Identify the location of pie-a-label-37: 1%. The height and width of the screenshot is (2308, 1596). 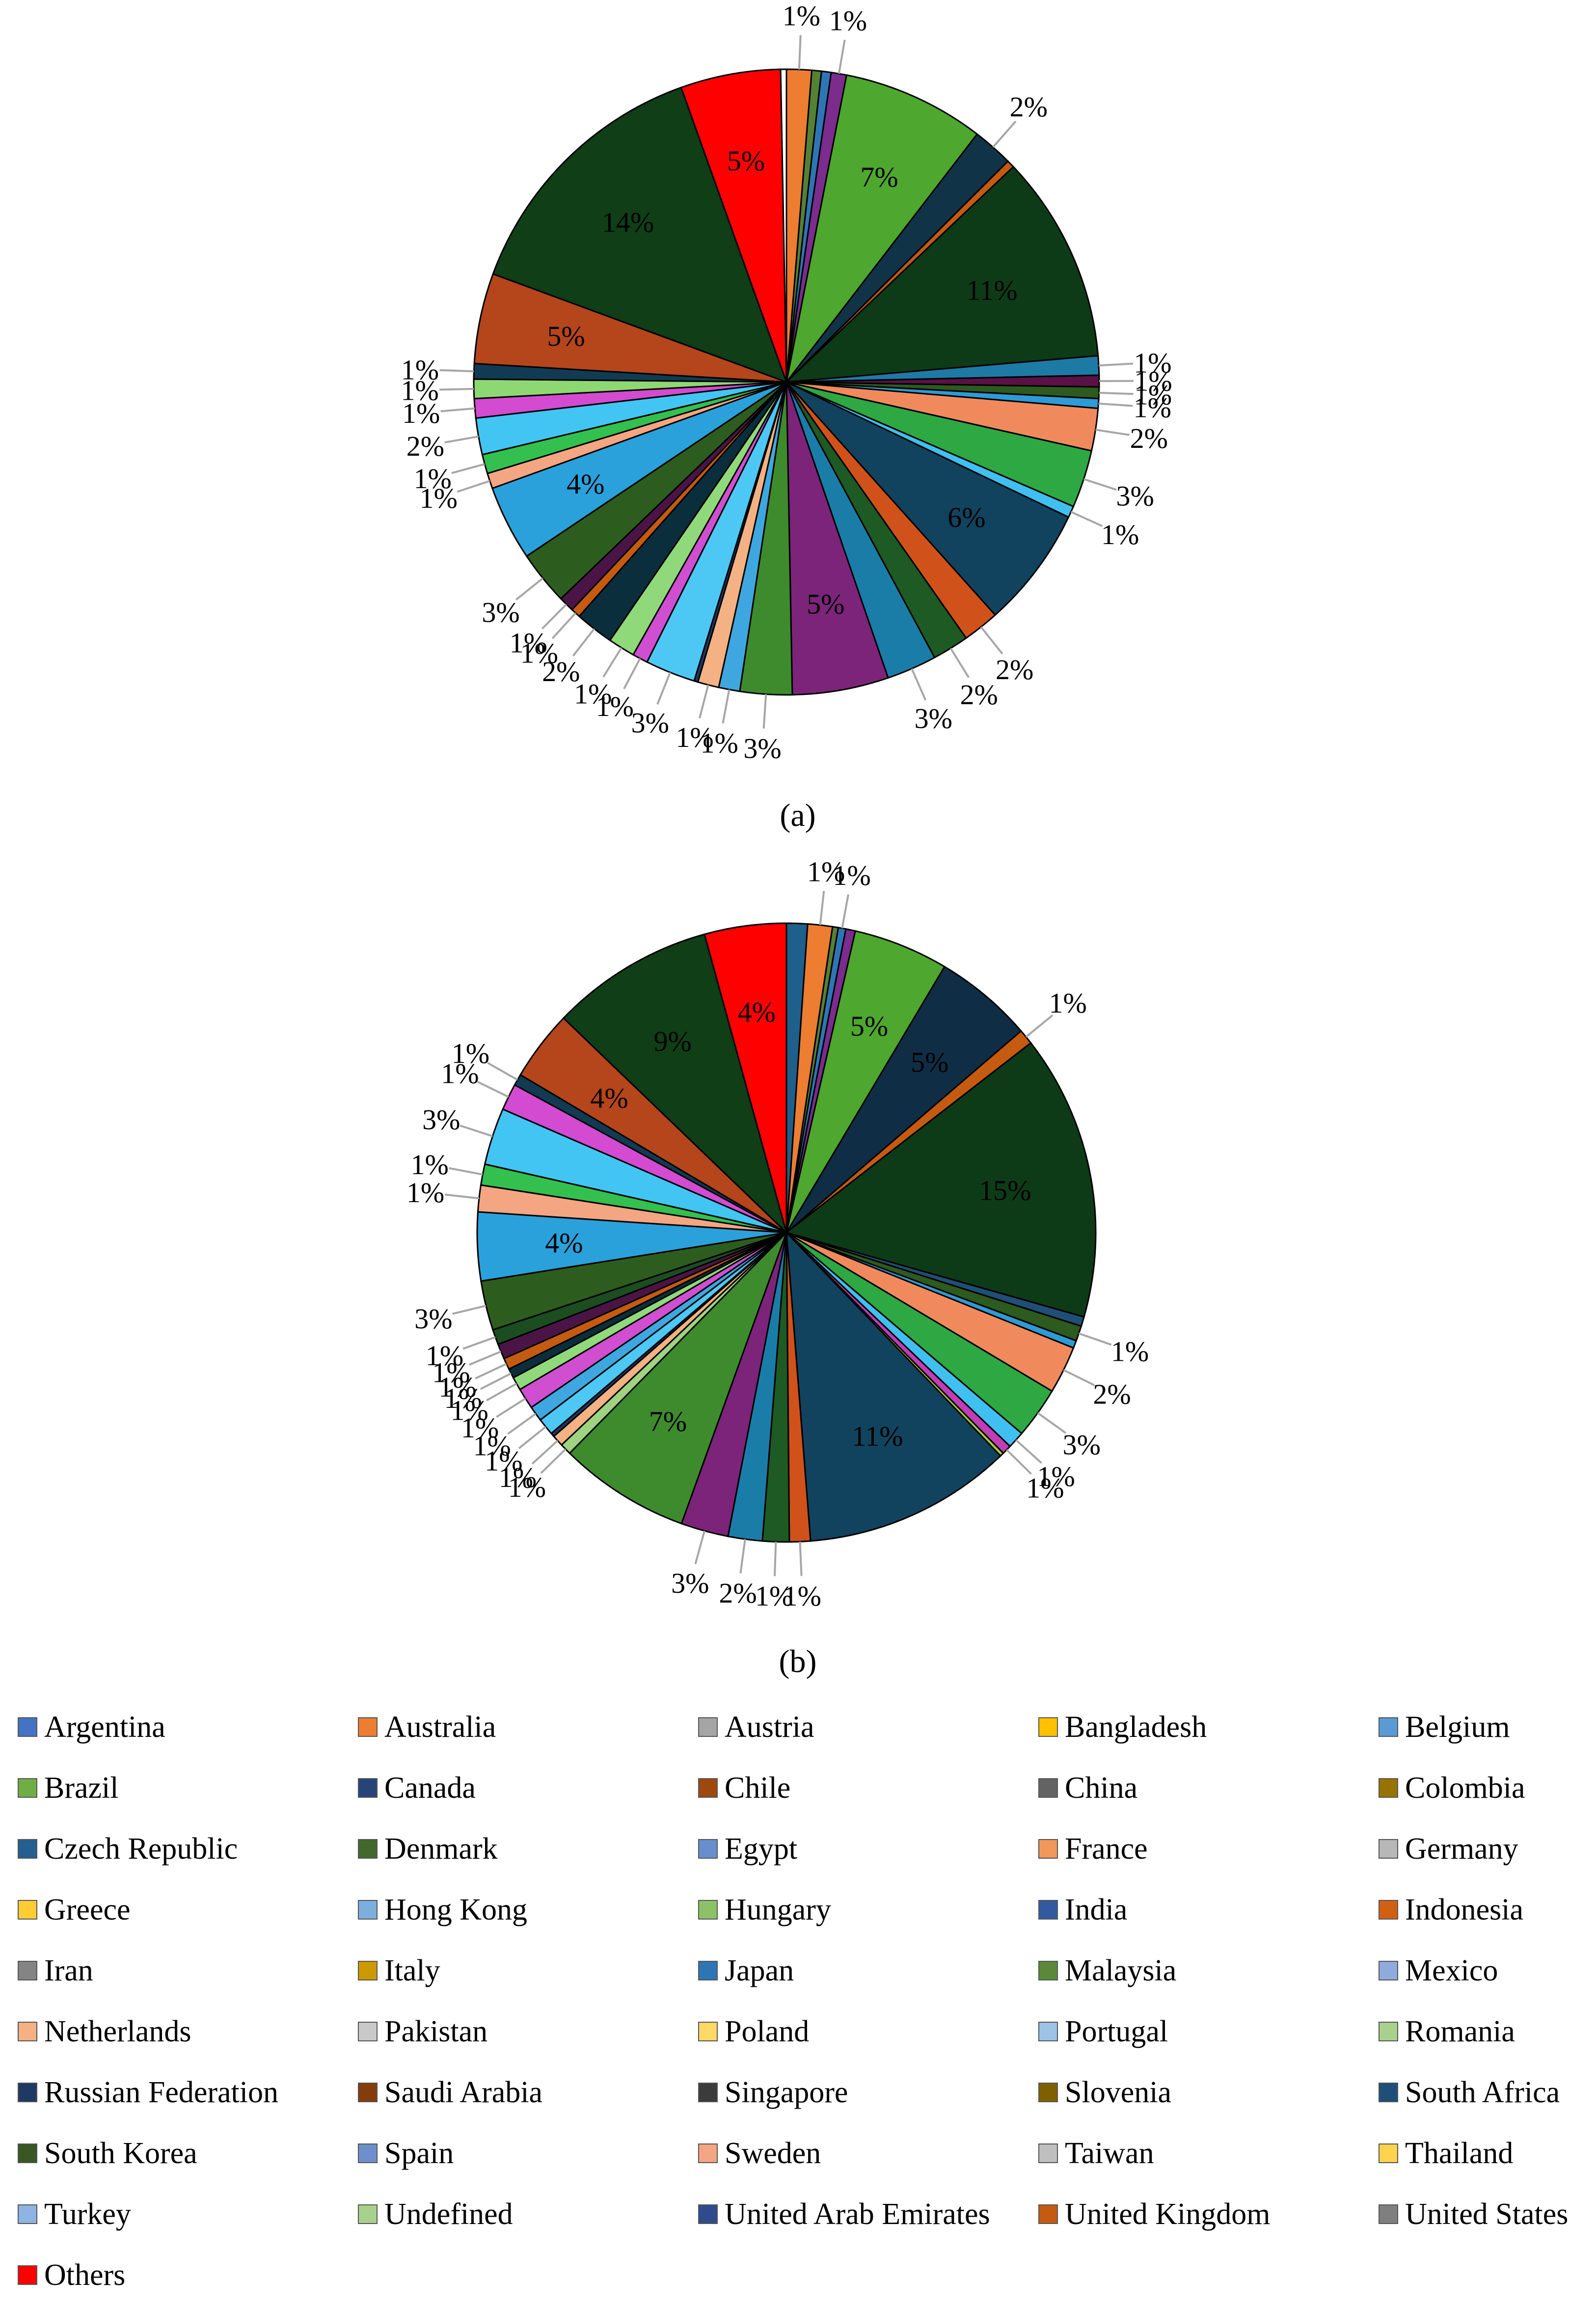
(420, 370).